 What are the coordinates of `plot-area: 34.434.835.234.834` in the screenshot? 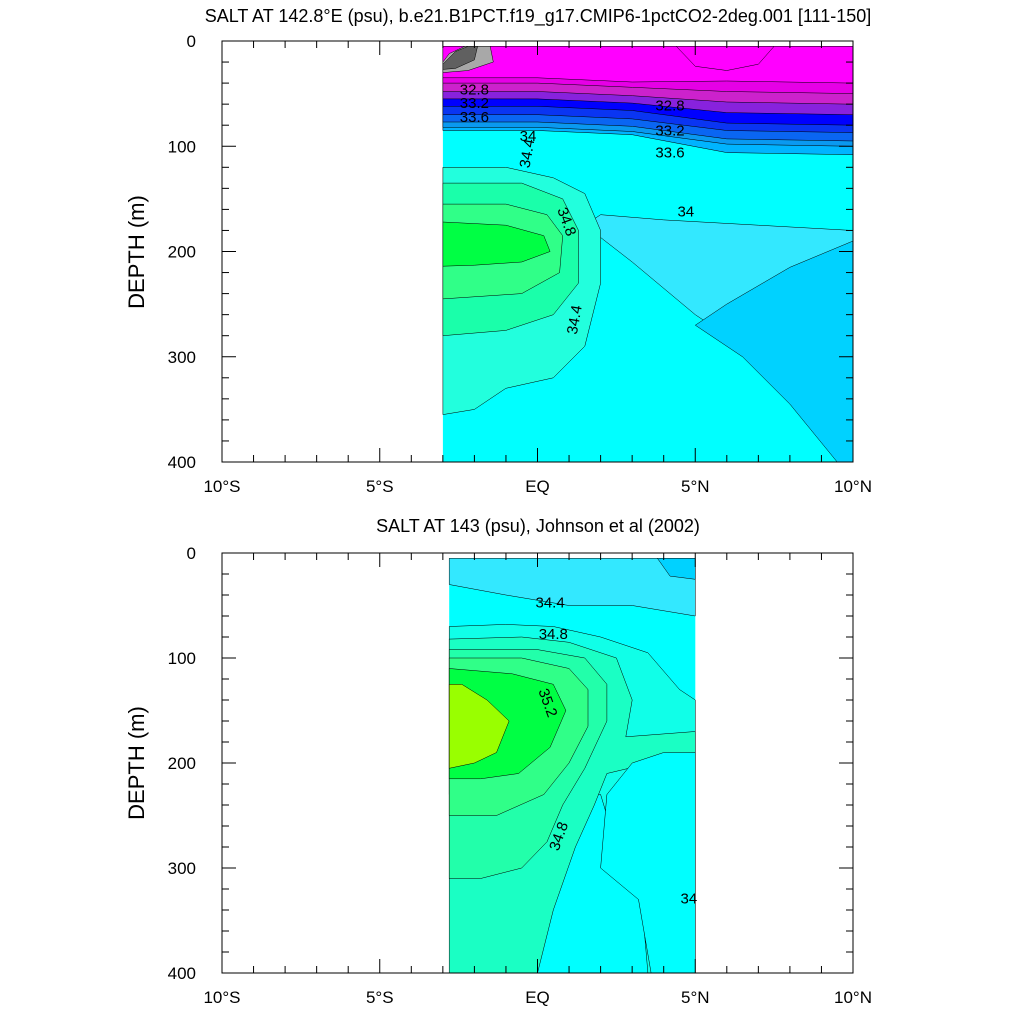 It's located at (573, 766).